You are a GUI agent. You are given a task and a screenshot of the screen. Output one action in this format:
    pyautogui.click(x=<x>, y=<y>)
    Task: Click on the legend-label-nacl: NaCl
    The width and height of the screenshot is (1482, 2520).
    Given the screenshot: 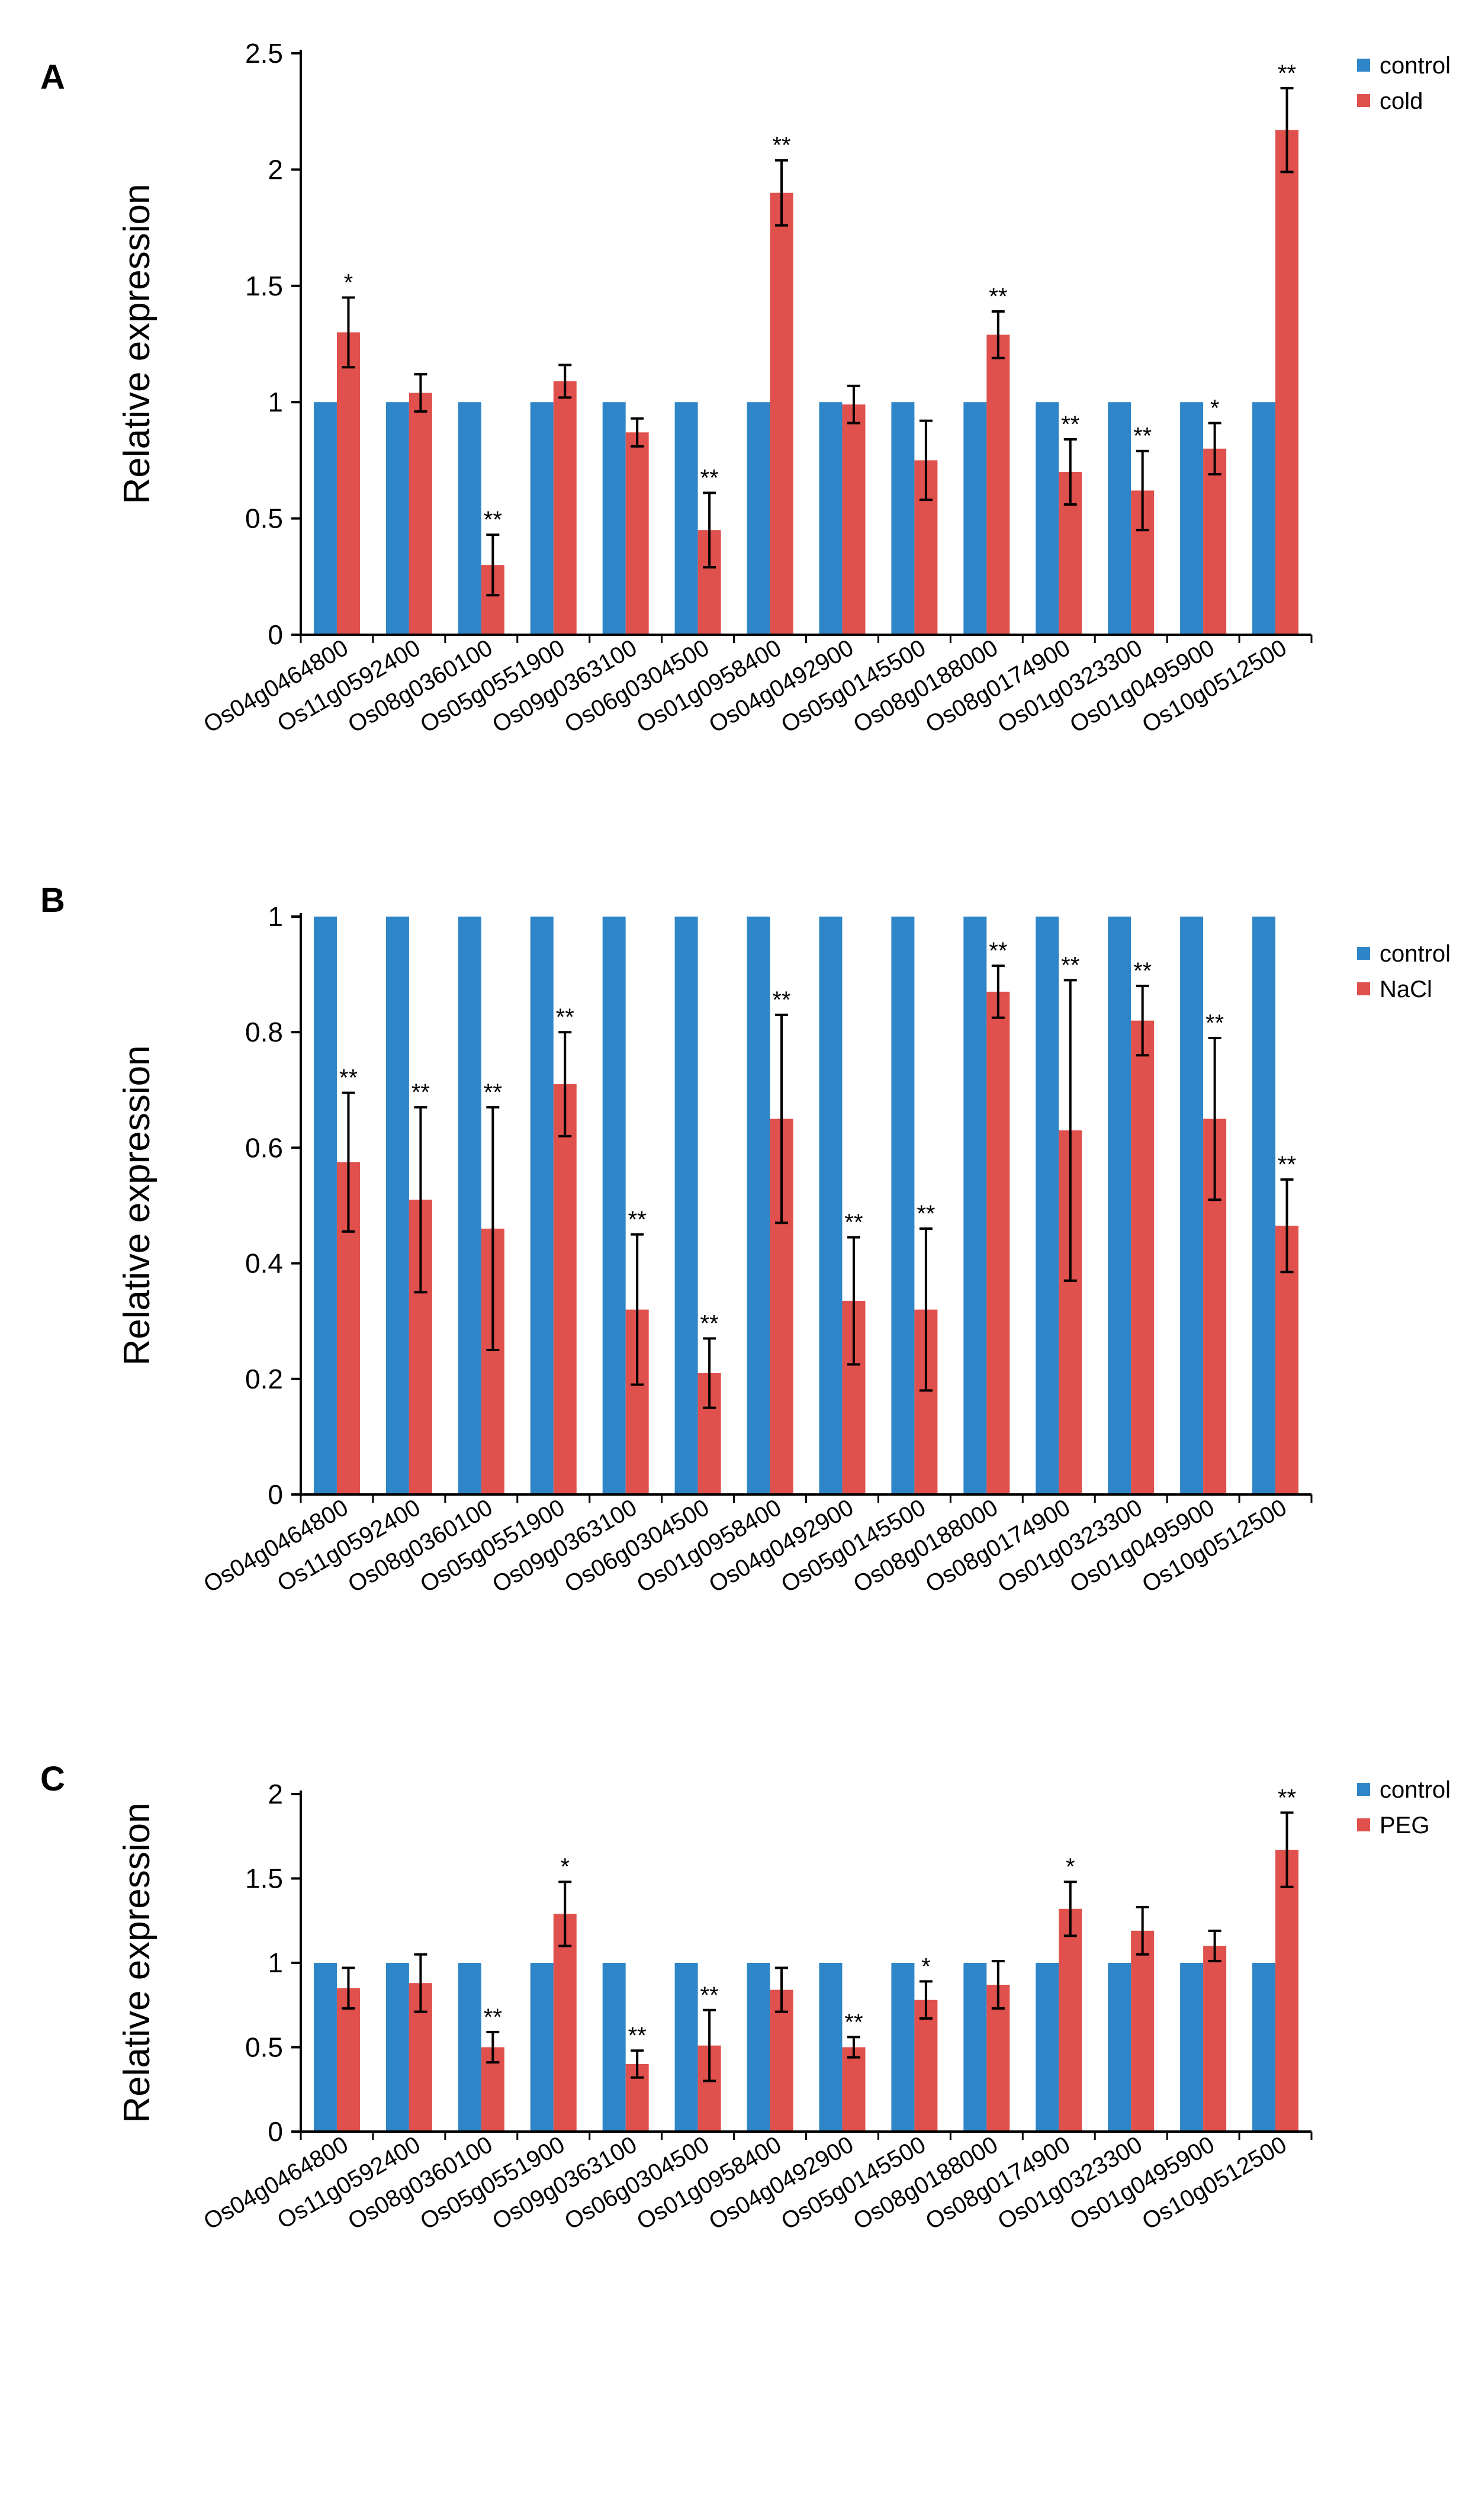 What is the action you would take?
    pyautogui.click(x=1406, y=989)
    